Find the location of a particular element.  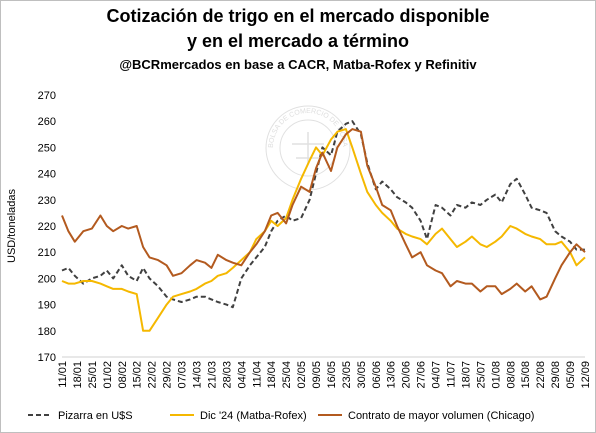

chart-title-line2: y en el mercado a término is located at coordinates (298, 41).